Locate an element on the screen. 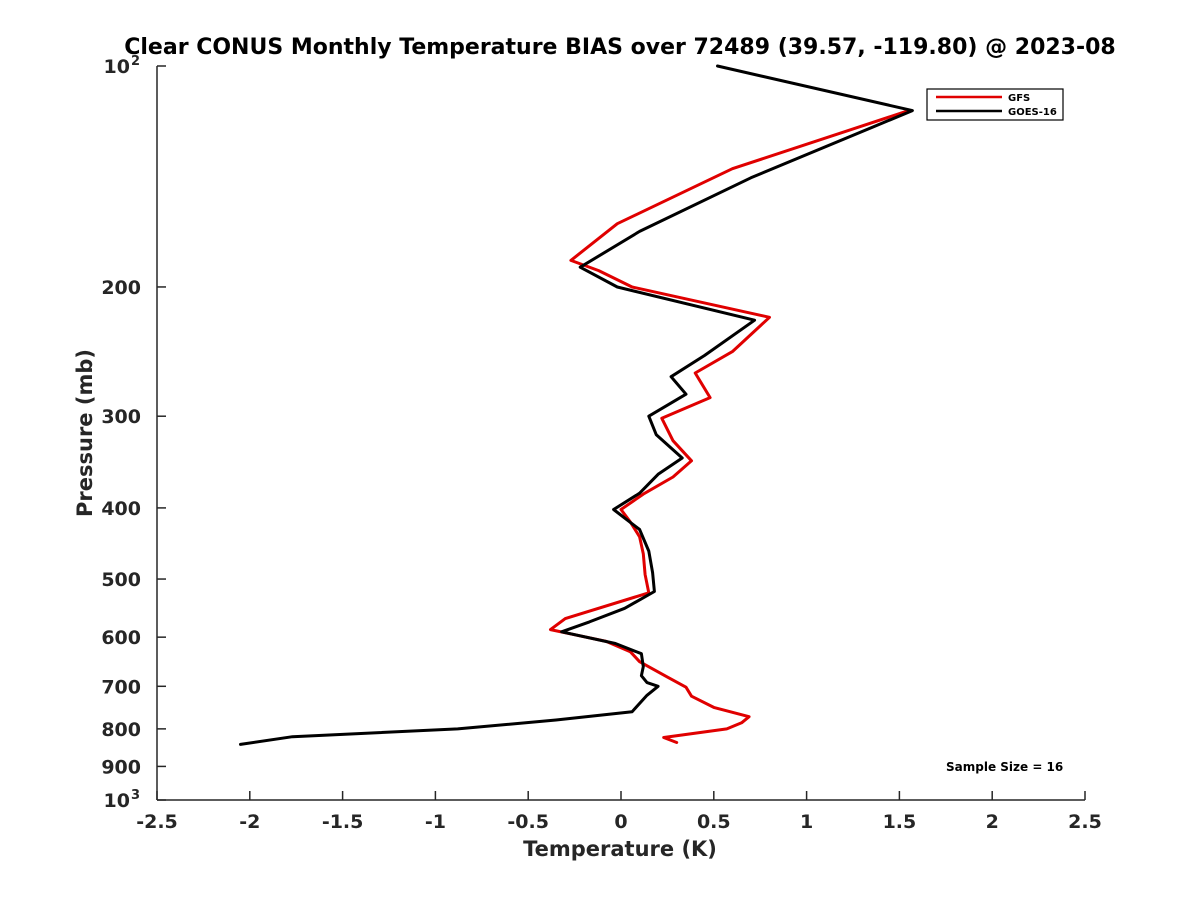 The width and height of the screenshot is (1200, 905). legend-box is located at coordinates (995, 104).